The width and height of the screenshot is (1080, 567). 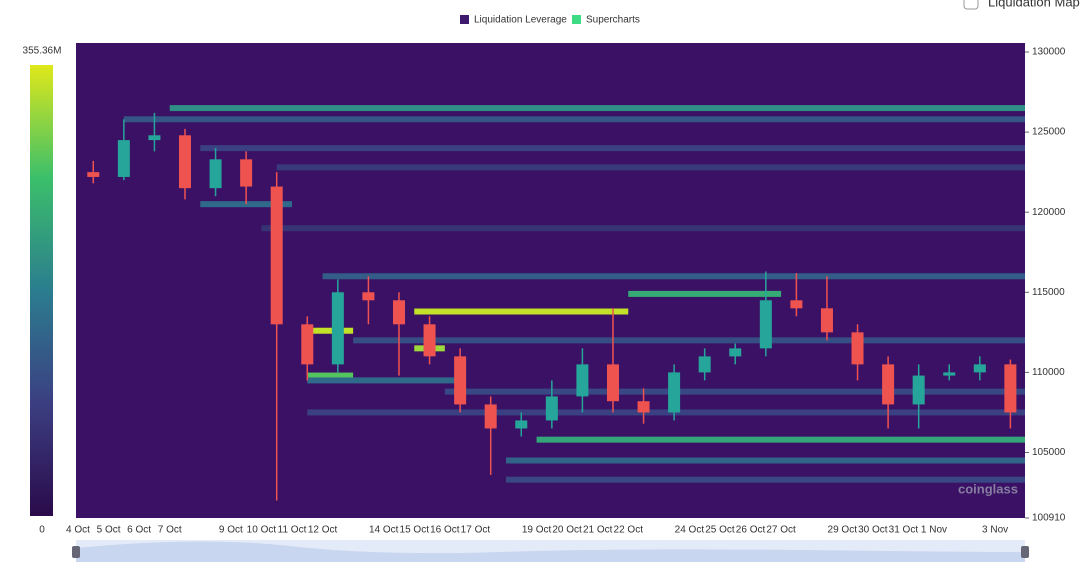 I want to click on colorbar, so click(x=41, y=290).